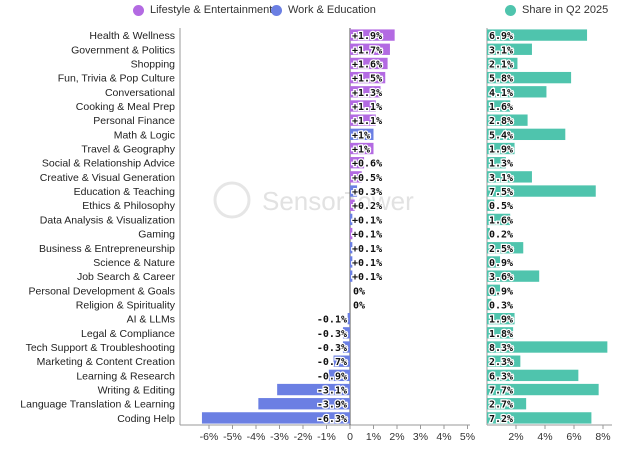 Image resolution: width=638 pixels, height=450 pixels. What do you see at coordinates (350, 437) in the screenshot?
I see `x-tick-label: 0` at bounding box center [350, 437].